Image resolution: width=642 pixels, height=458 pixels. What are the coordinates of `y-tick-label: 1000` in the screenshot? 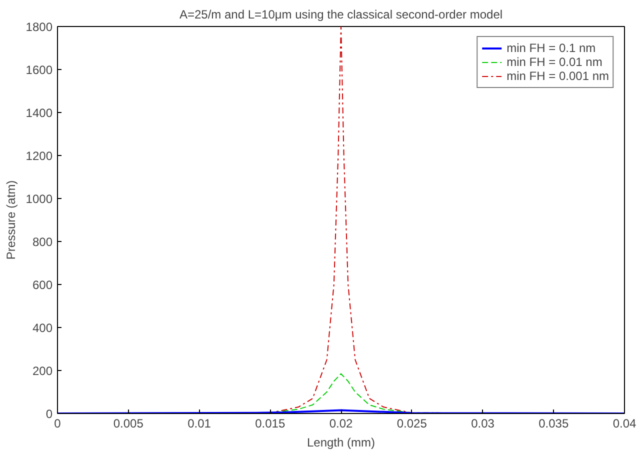 It's located at (39, 199).